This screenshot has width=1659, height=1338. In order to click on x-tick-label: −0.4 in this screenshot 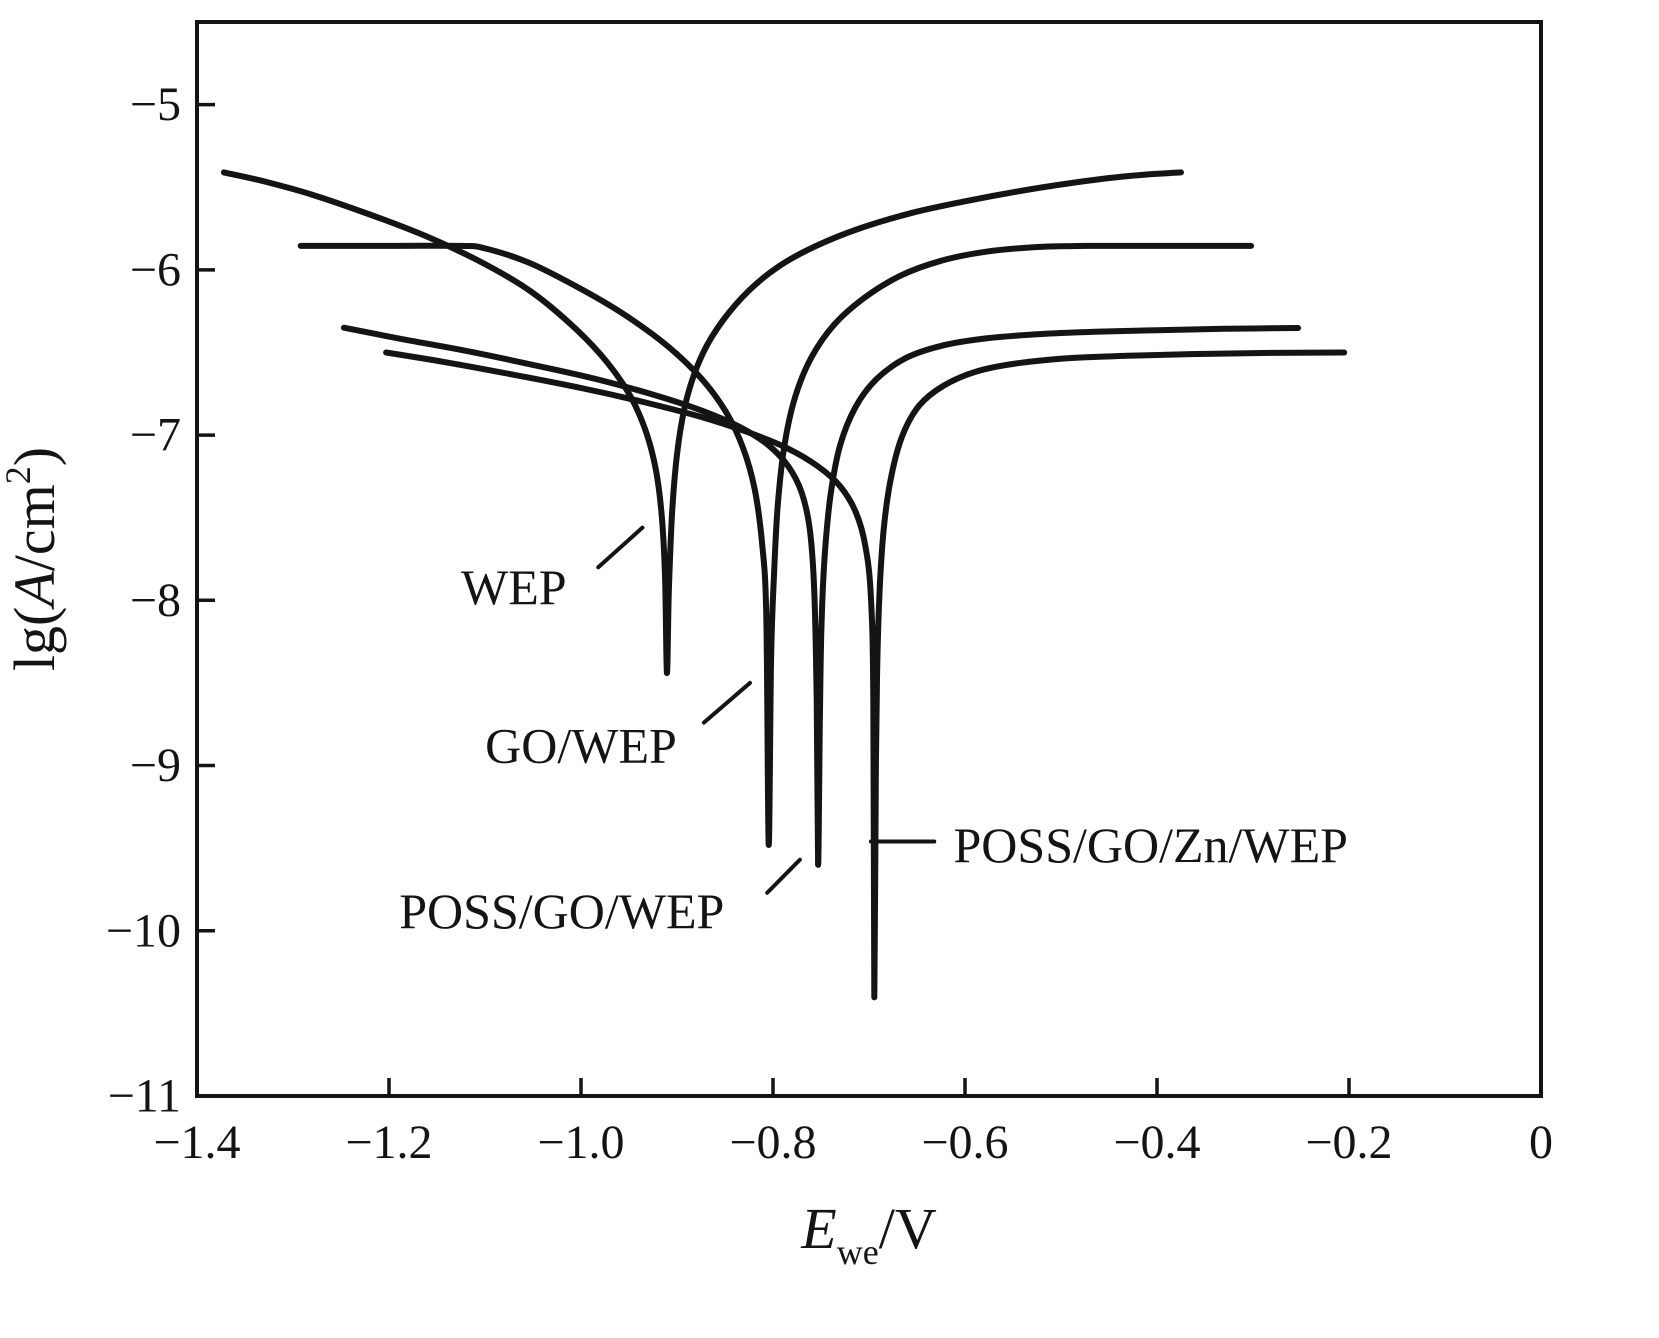, I will do `click(1156, 1142)`.